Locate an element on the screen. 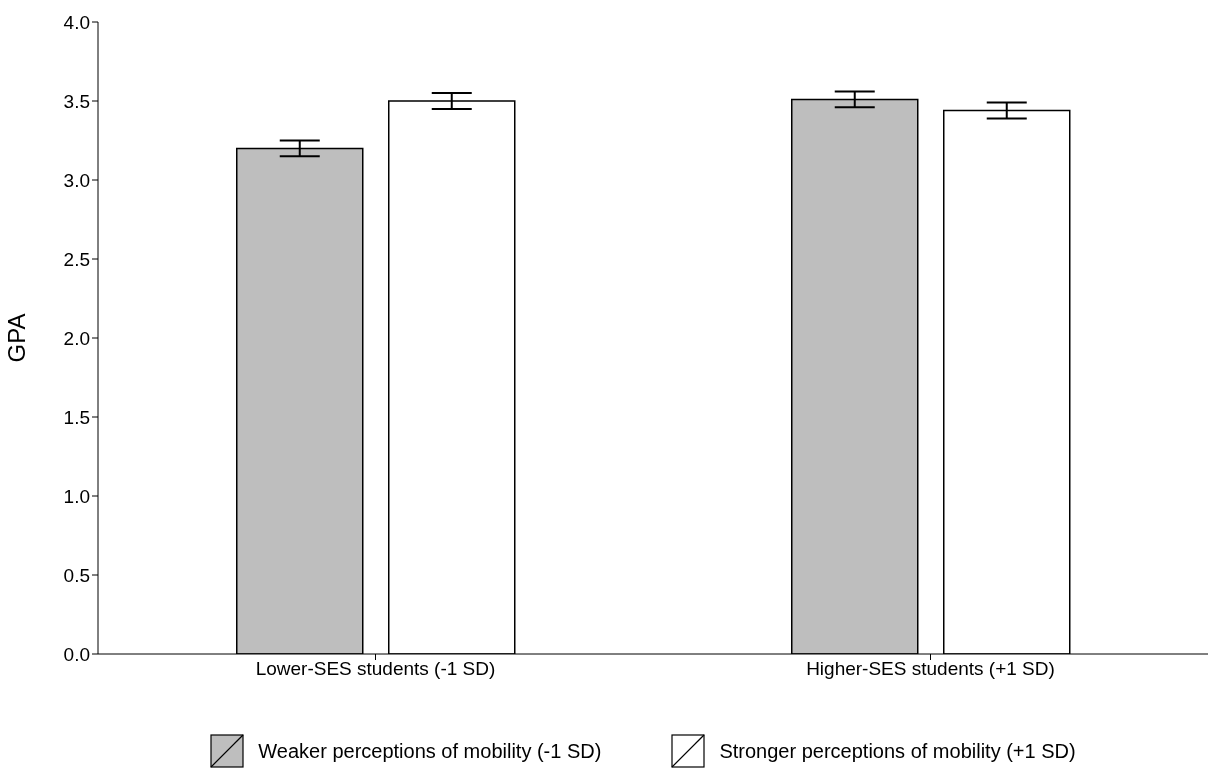 The width and height of the screenshot is (1220, 784). x-tick-label: Higher-SES students (+1 SD) is located at coordinates (930, 669).